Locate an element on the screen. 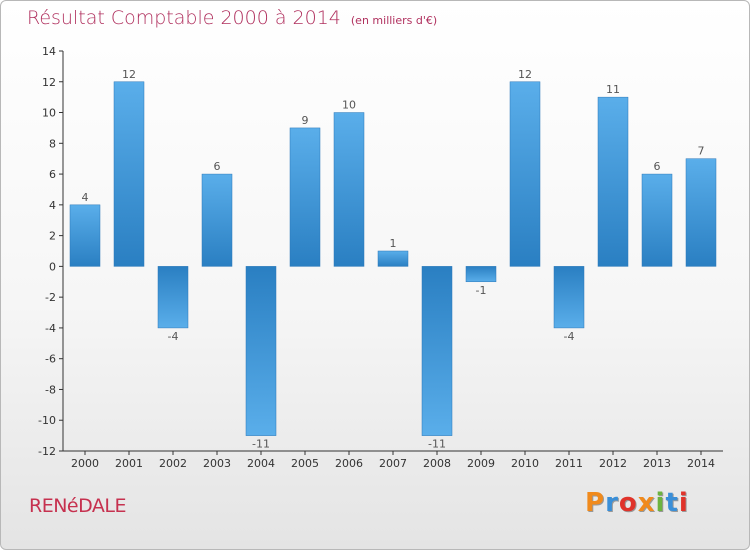 This screenshot has height=550, width=750. y-tick-label: -6 is located at coordinates (50, 359).